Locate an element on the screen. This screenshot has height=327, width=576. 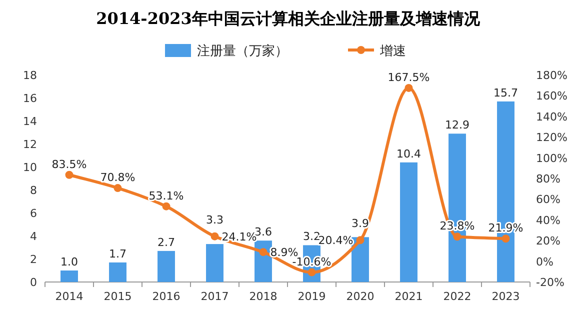
y-tick-label: 0 is located at coordinates (33, 282).